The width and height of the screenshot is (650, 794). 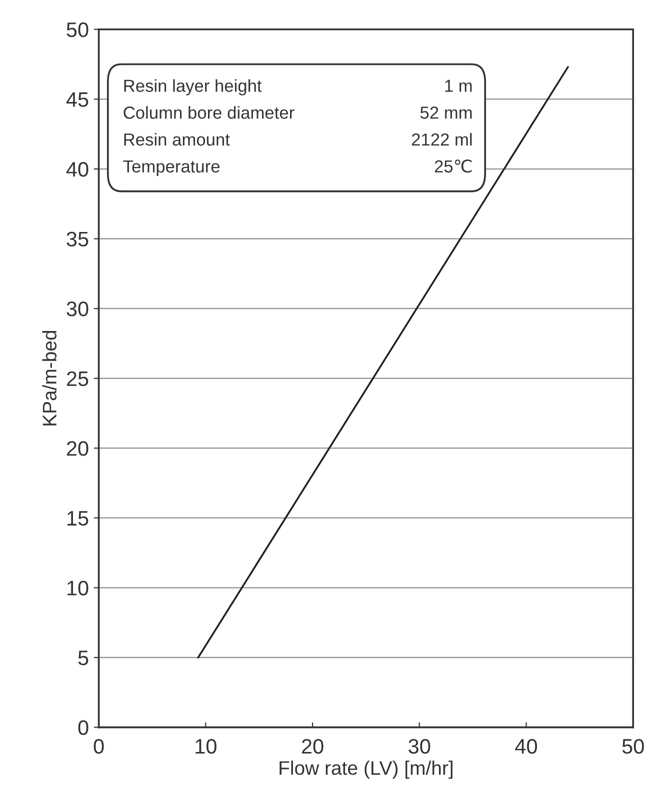 What do you see at coordinates (77, 99) in the screenshot?
I see `y-tick-label: 45` at bounding box center [77, 99].